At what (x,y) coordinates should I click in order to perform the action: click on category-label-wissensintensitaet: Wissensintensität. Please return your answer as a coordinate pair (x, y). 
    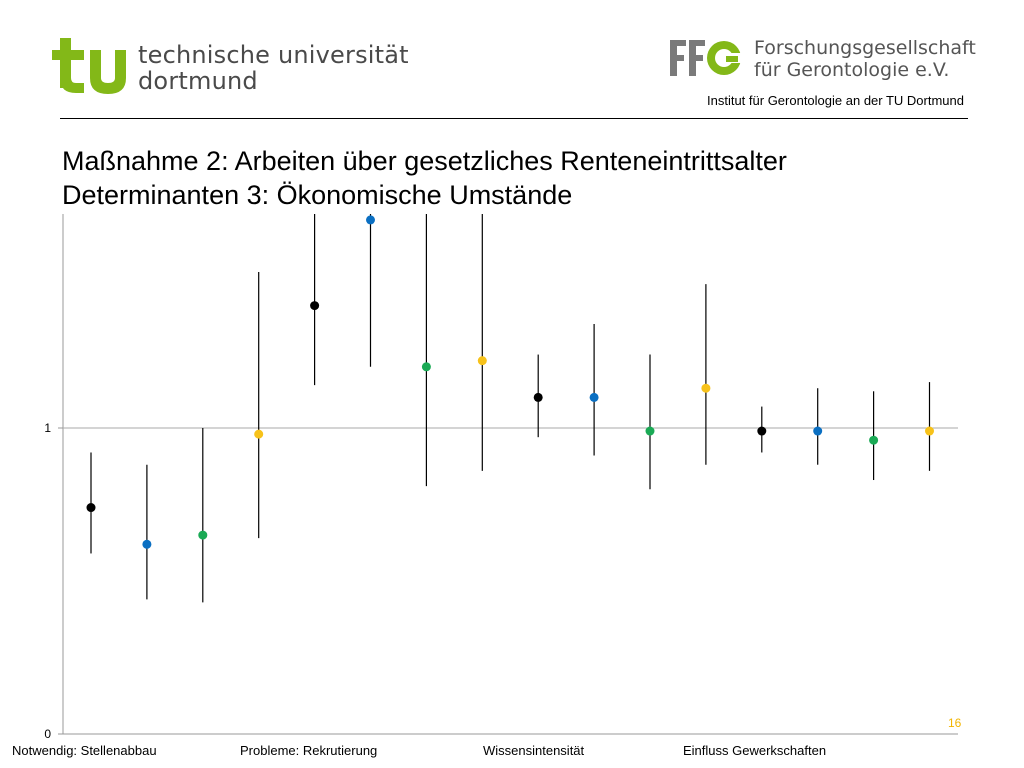
    Looking at the image, I should click on (534, 750).